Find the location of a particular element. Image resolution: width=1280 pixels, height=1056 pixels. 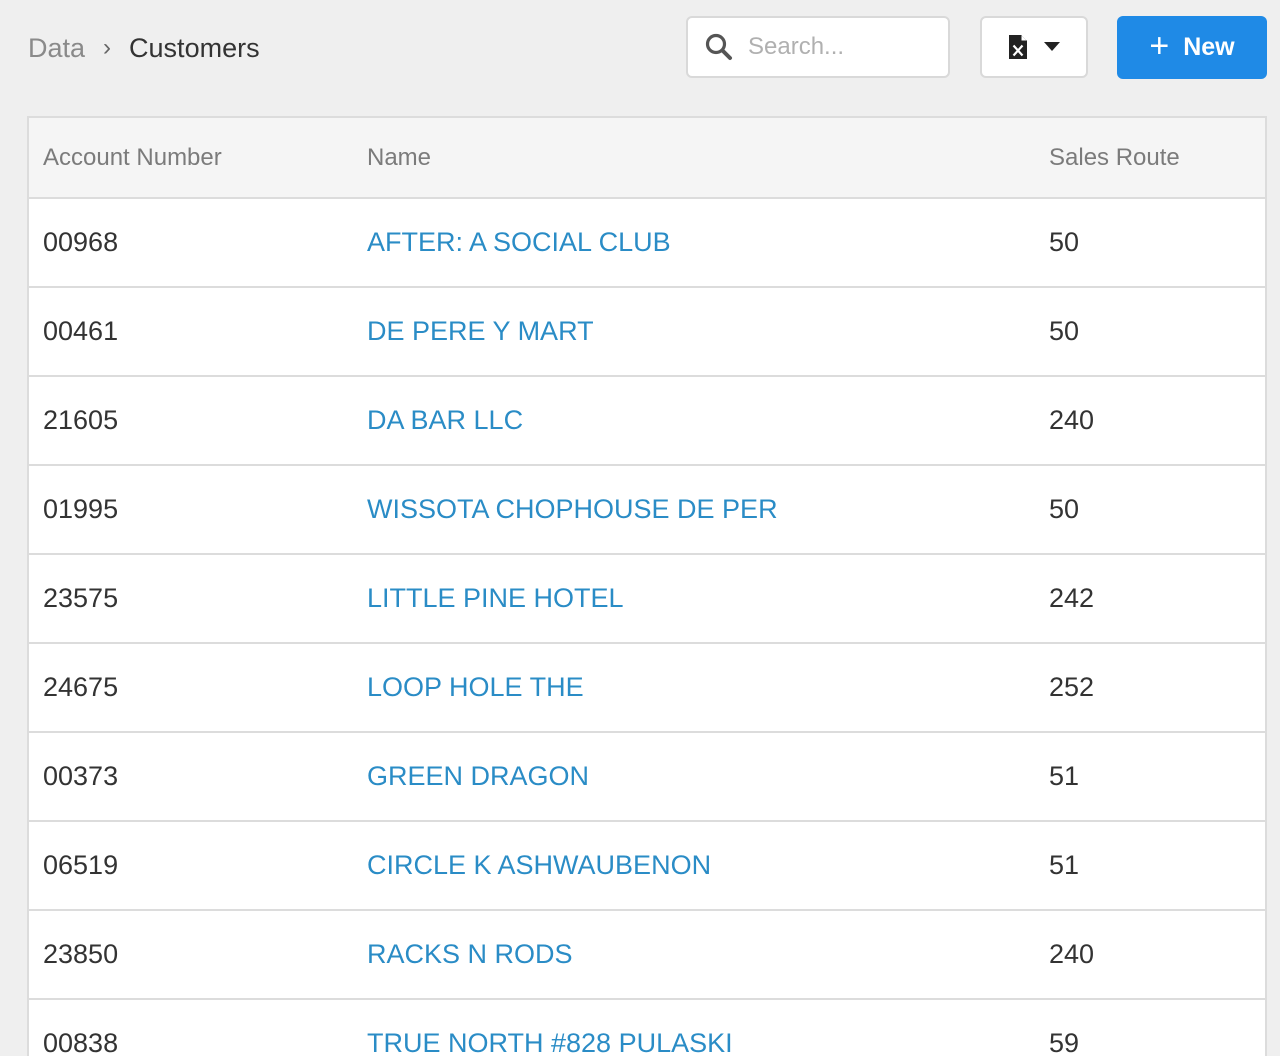

table-row: 21605 DA BAR LLC 240 is located at coordinates (647, 421).